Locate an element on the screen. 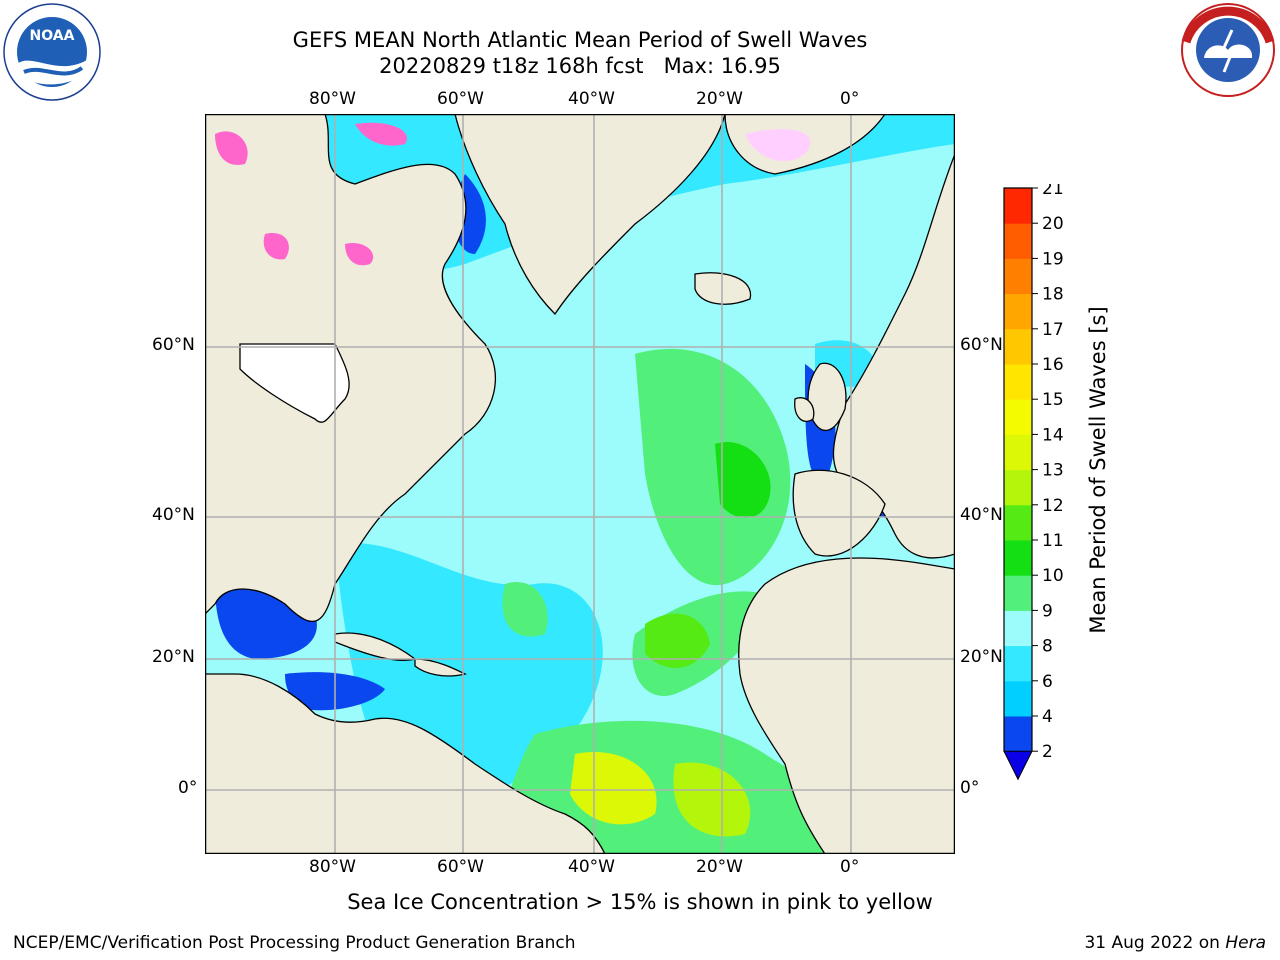 Image resolution: width=1280 pixels, height=960 pixels. lat-label-left-40n: 40°N is located at coordinates (173, 515).